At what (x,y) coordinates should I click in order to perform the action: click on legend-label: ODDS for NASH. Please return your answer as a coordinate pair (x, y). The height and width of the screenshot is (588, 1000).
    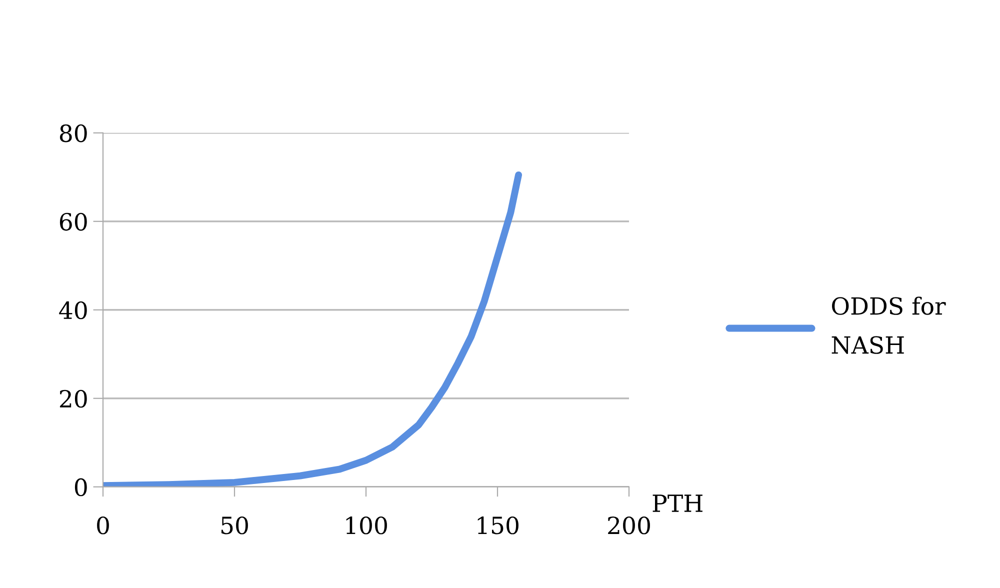
    Looking at the image, I should click on (889, 325).